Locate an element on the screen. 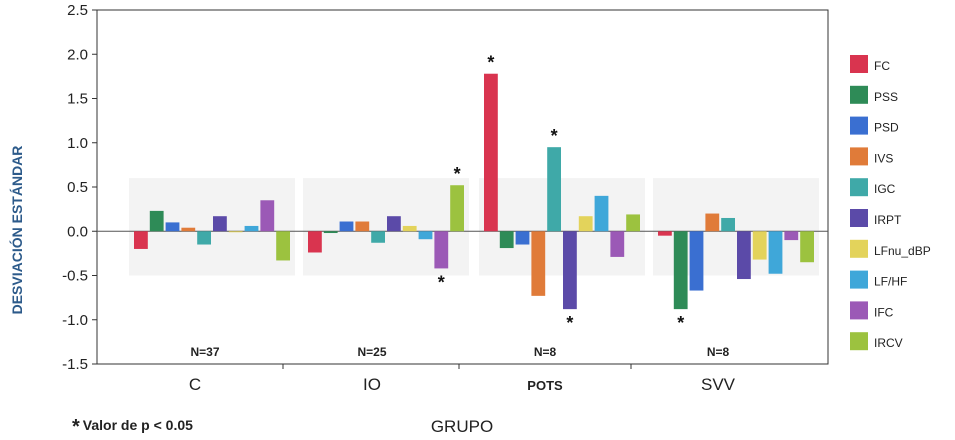 Image resolution: width=955 pixels, height=440 pixels. bar-LFnu_dBP-IO is located at coordinates (409, 228).